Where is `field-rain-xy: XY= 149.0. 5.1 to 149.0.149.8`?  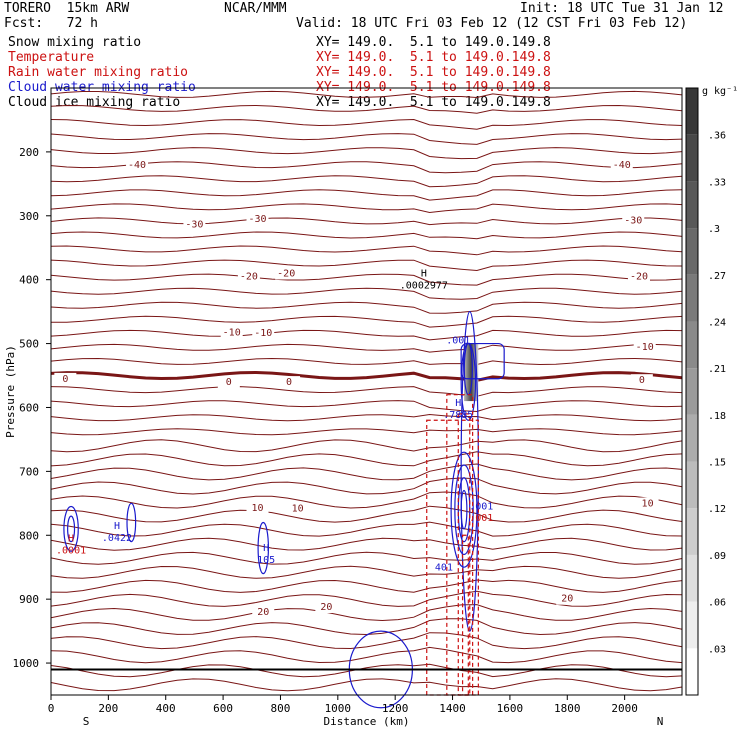
field-rain-xy: XY= 149.0. 5.1 to 149.0.149.8 is located at coordinates (433, 72).